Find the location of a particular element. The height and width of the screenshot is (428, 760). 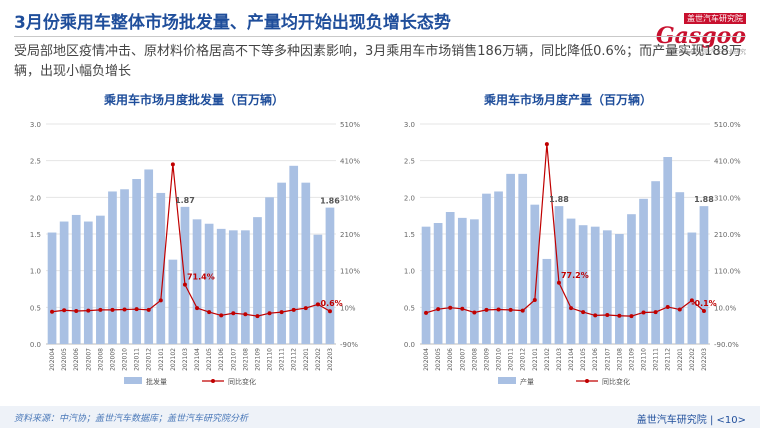

chart-title: 乘用车市场月度批发量（百万辆） is located at coordinates (193, 99).